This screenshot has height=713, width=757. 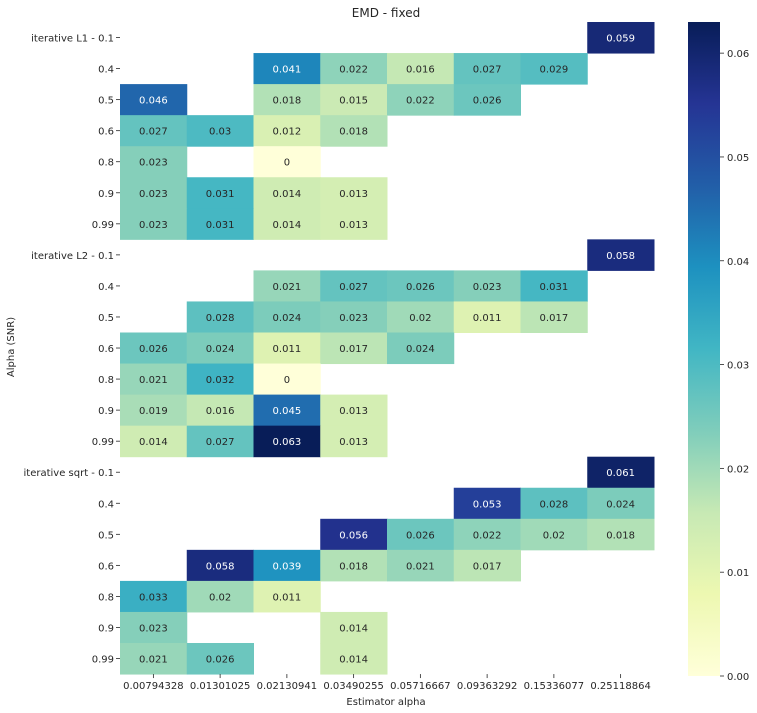 I want to click on cell-value-label: 0.022, so click(x=487, y=535).